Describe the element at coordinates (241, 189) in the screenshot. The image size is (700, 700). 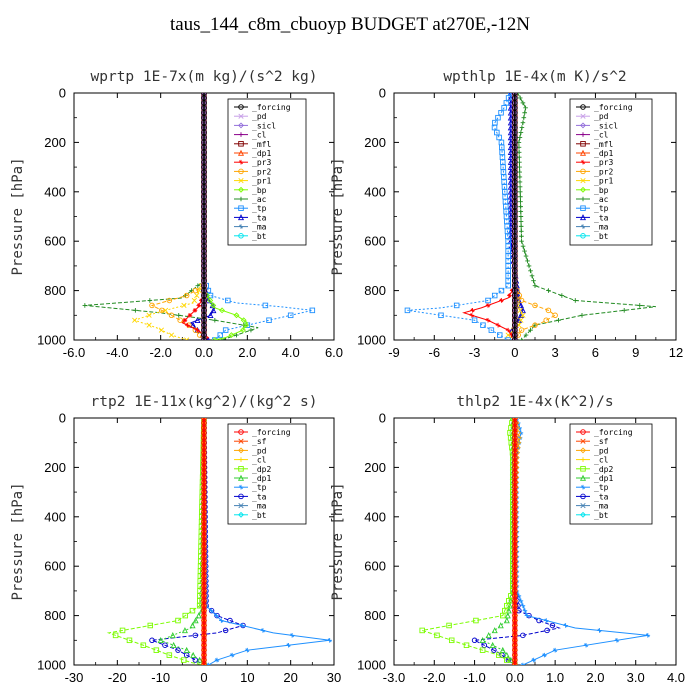
I see `legend-marker-bp` at that location.